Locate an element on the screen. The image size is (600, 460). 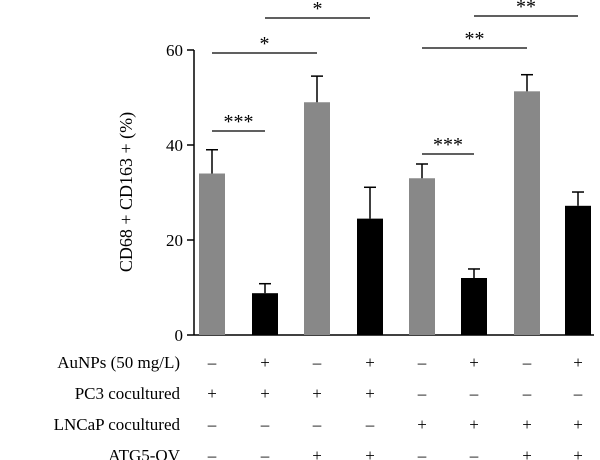
condition-label: AuNPs (50 mg/L) is located at coordinates (118, 362).